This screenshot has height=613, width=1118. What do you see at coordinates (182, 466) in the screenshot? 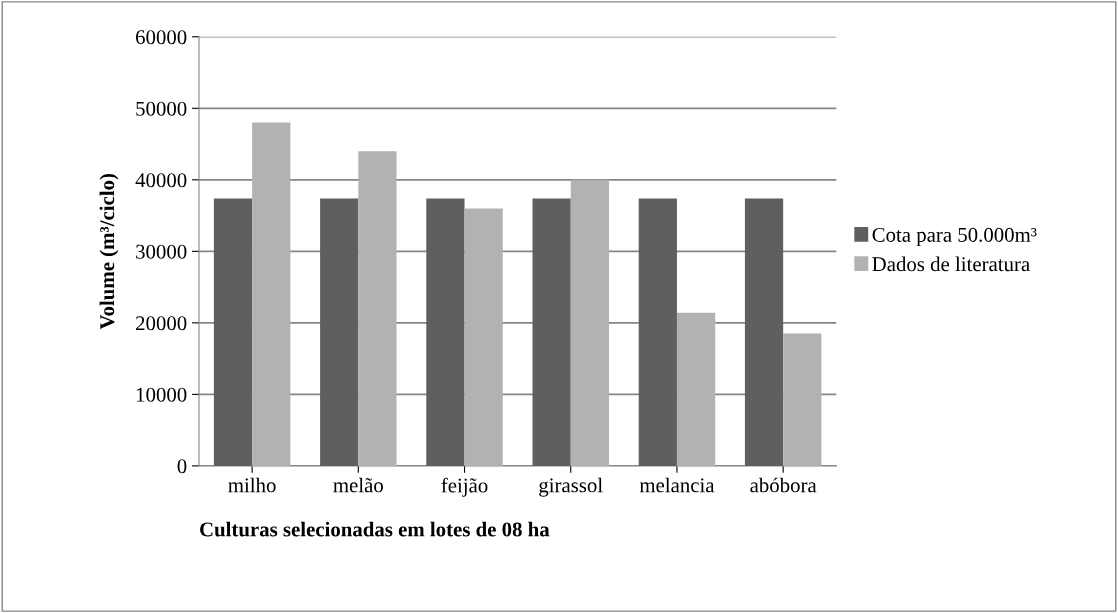
I see `y-tick-label: 0` at bounding box center [182, 466].